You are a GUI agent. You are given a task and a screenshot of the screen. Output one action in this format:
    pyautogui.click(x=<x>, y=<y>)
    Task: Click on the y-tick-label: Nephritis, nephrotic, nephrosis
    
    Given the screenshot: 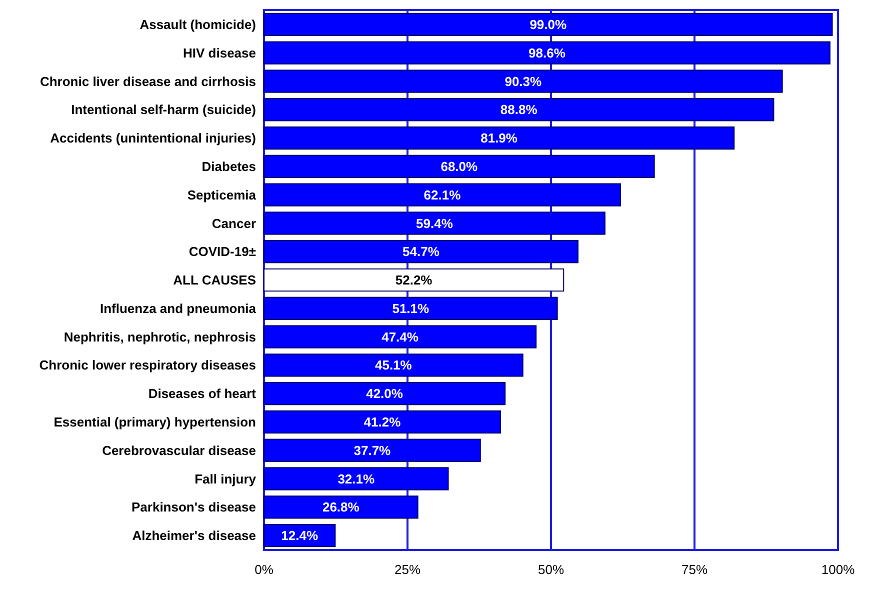 What is the action you would take?
    pyautogui.click(x=160, y=336)
    